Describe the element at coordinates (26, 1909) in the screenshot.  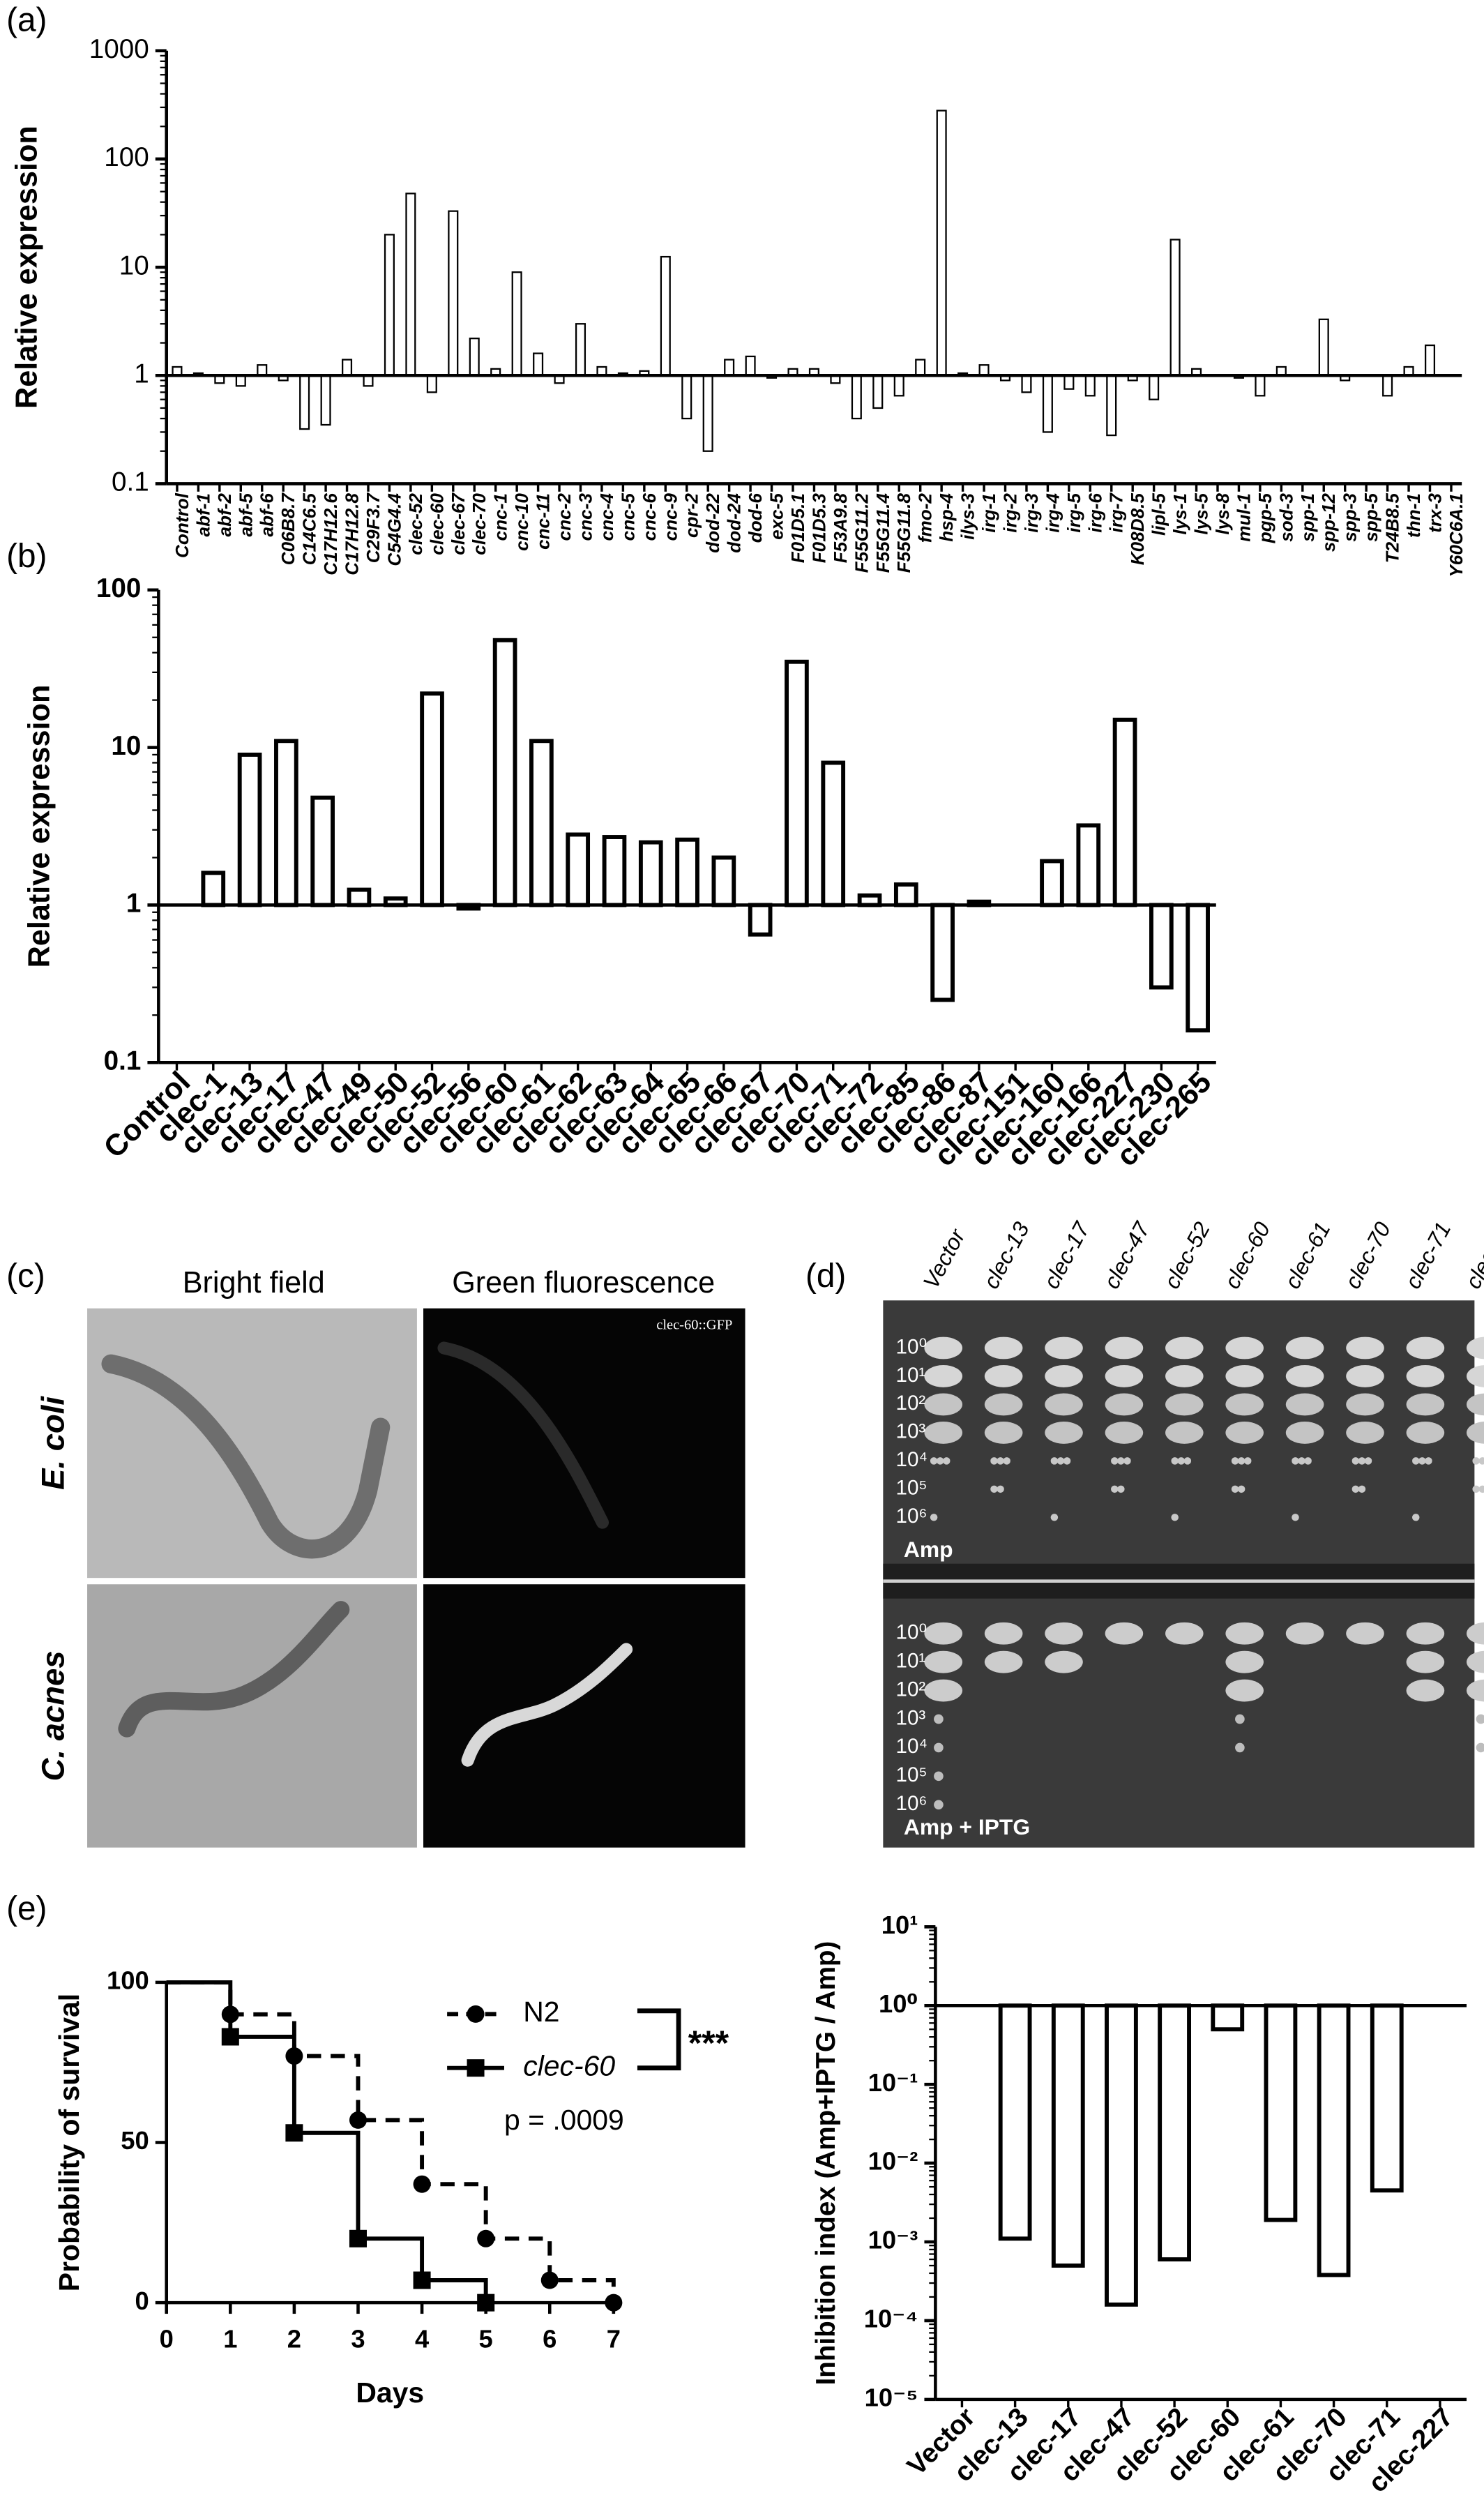
I see `panel-label: (e)` at that location.